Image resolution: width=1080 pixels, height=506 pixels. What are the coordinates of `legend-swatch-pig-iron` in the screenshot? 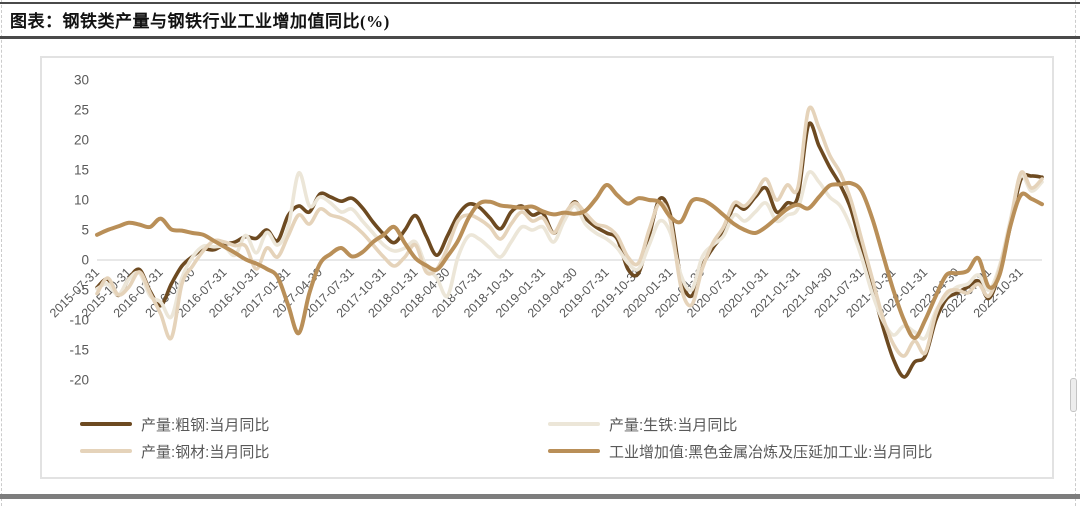 It's located at (574, 424).